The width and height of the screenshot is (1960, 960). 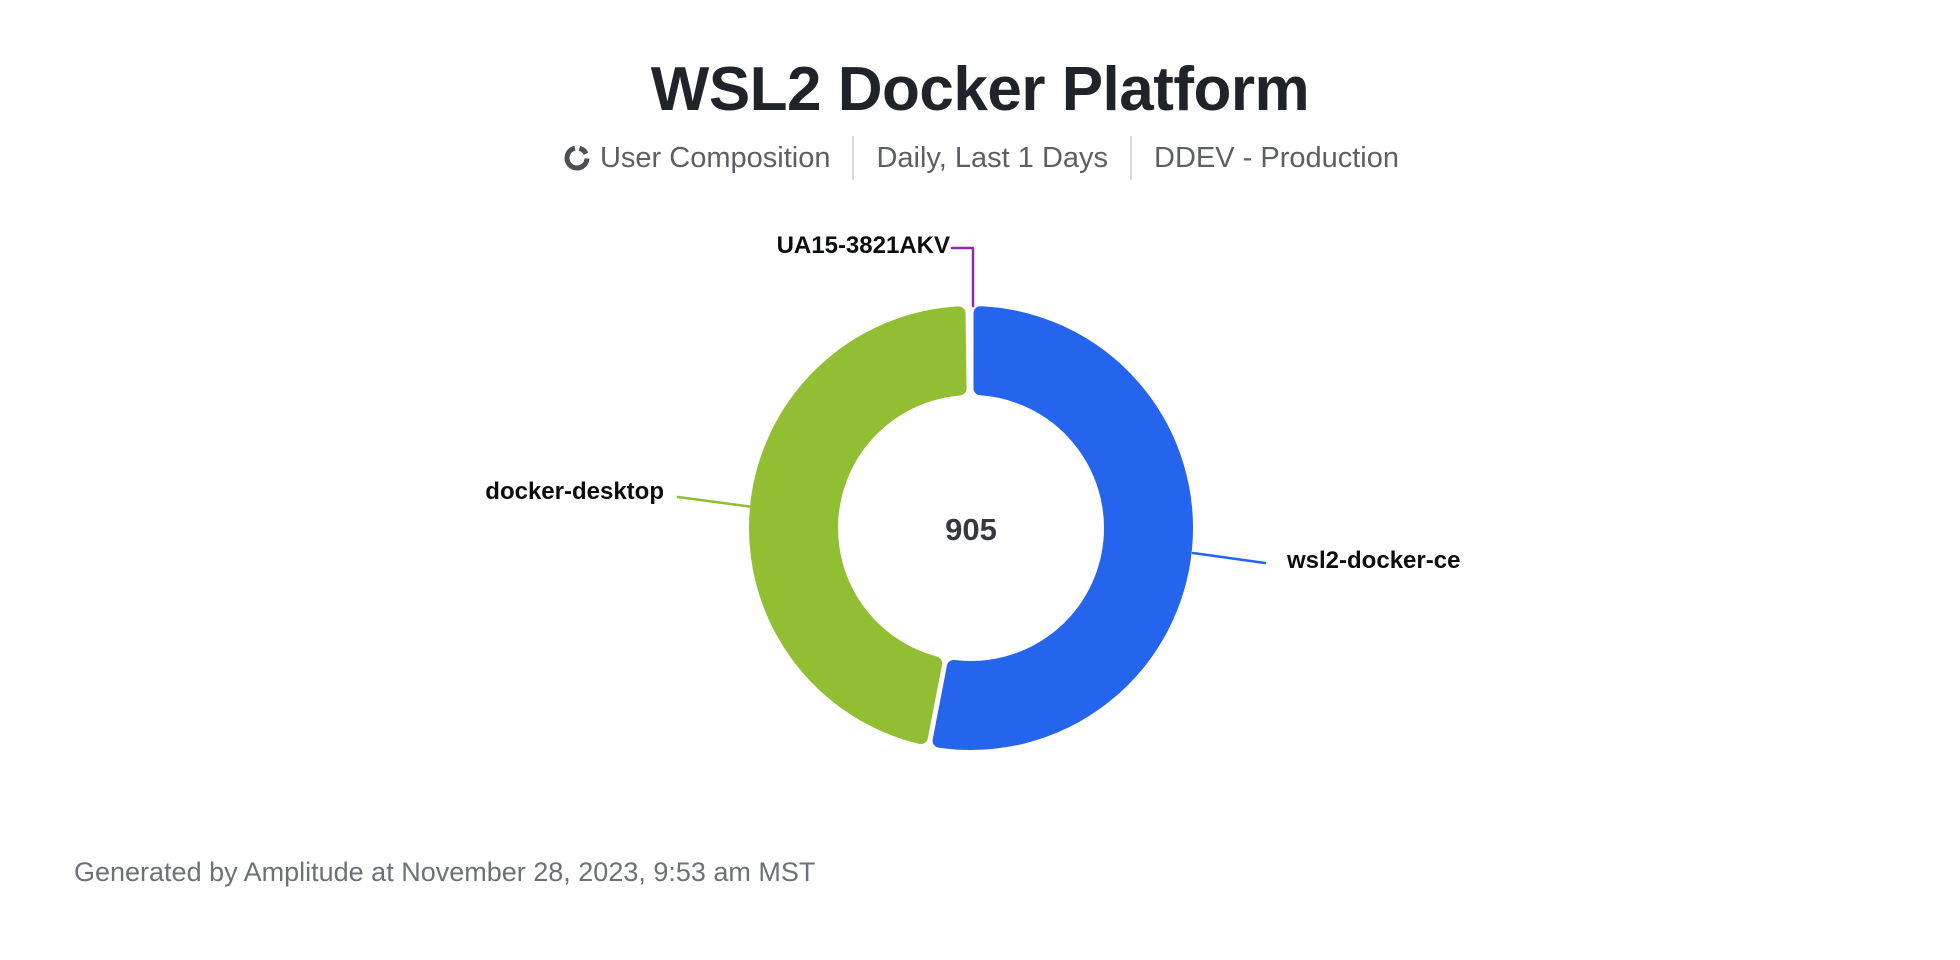 I want to click on date-range-label: Daily, Last 1 Days, so click(x=992, y=157).